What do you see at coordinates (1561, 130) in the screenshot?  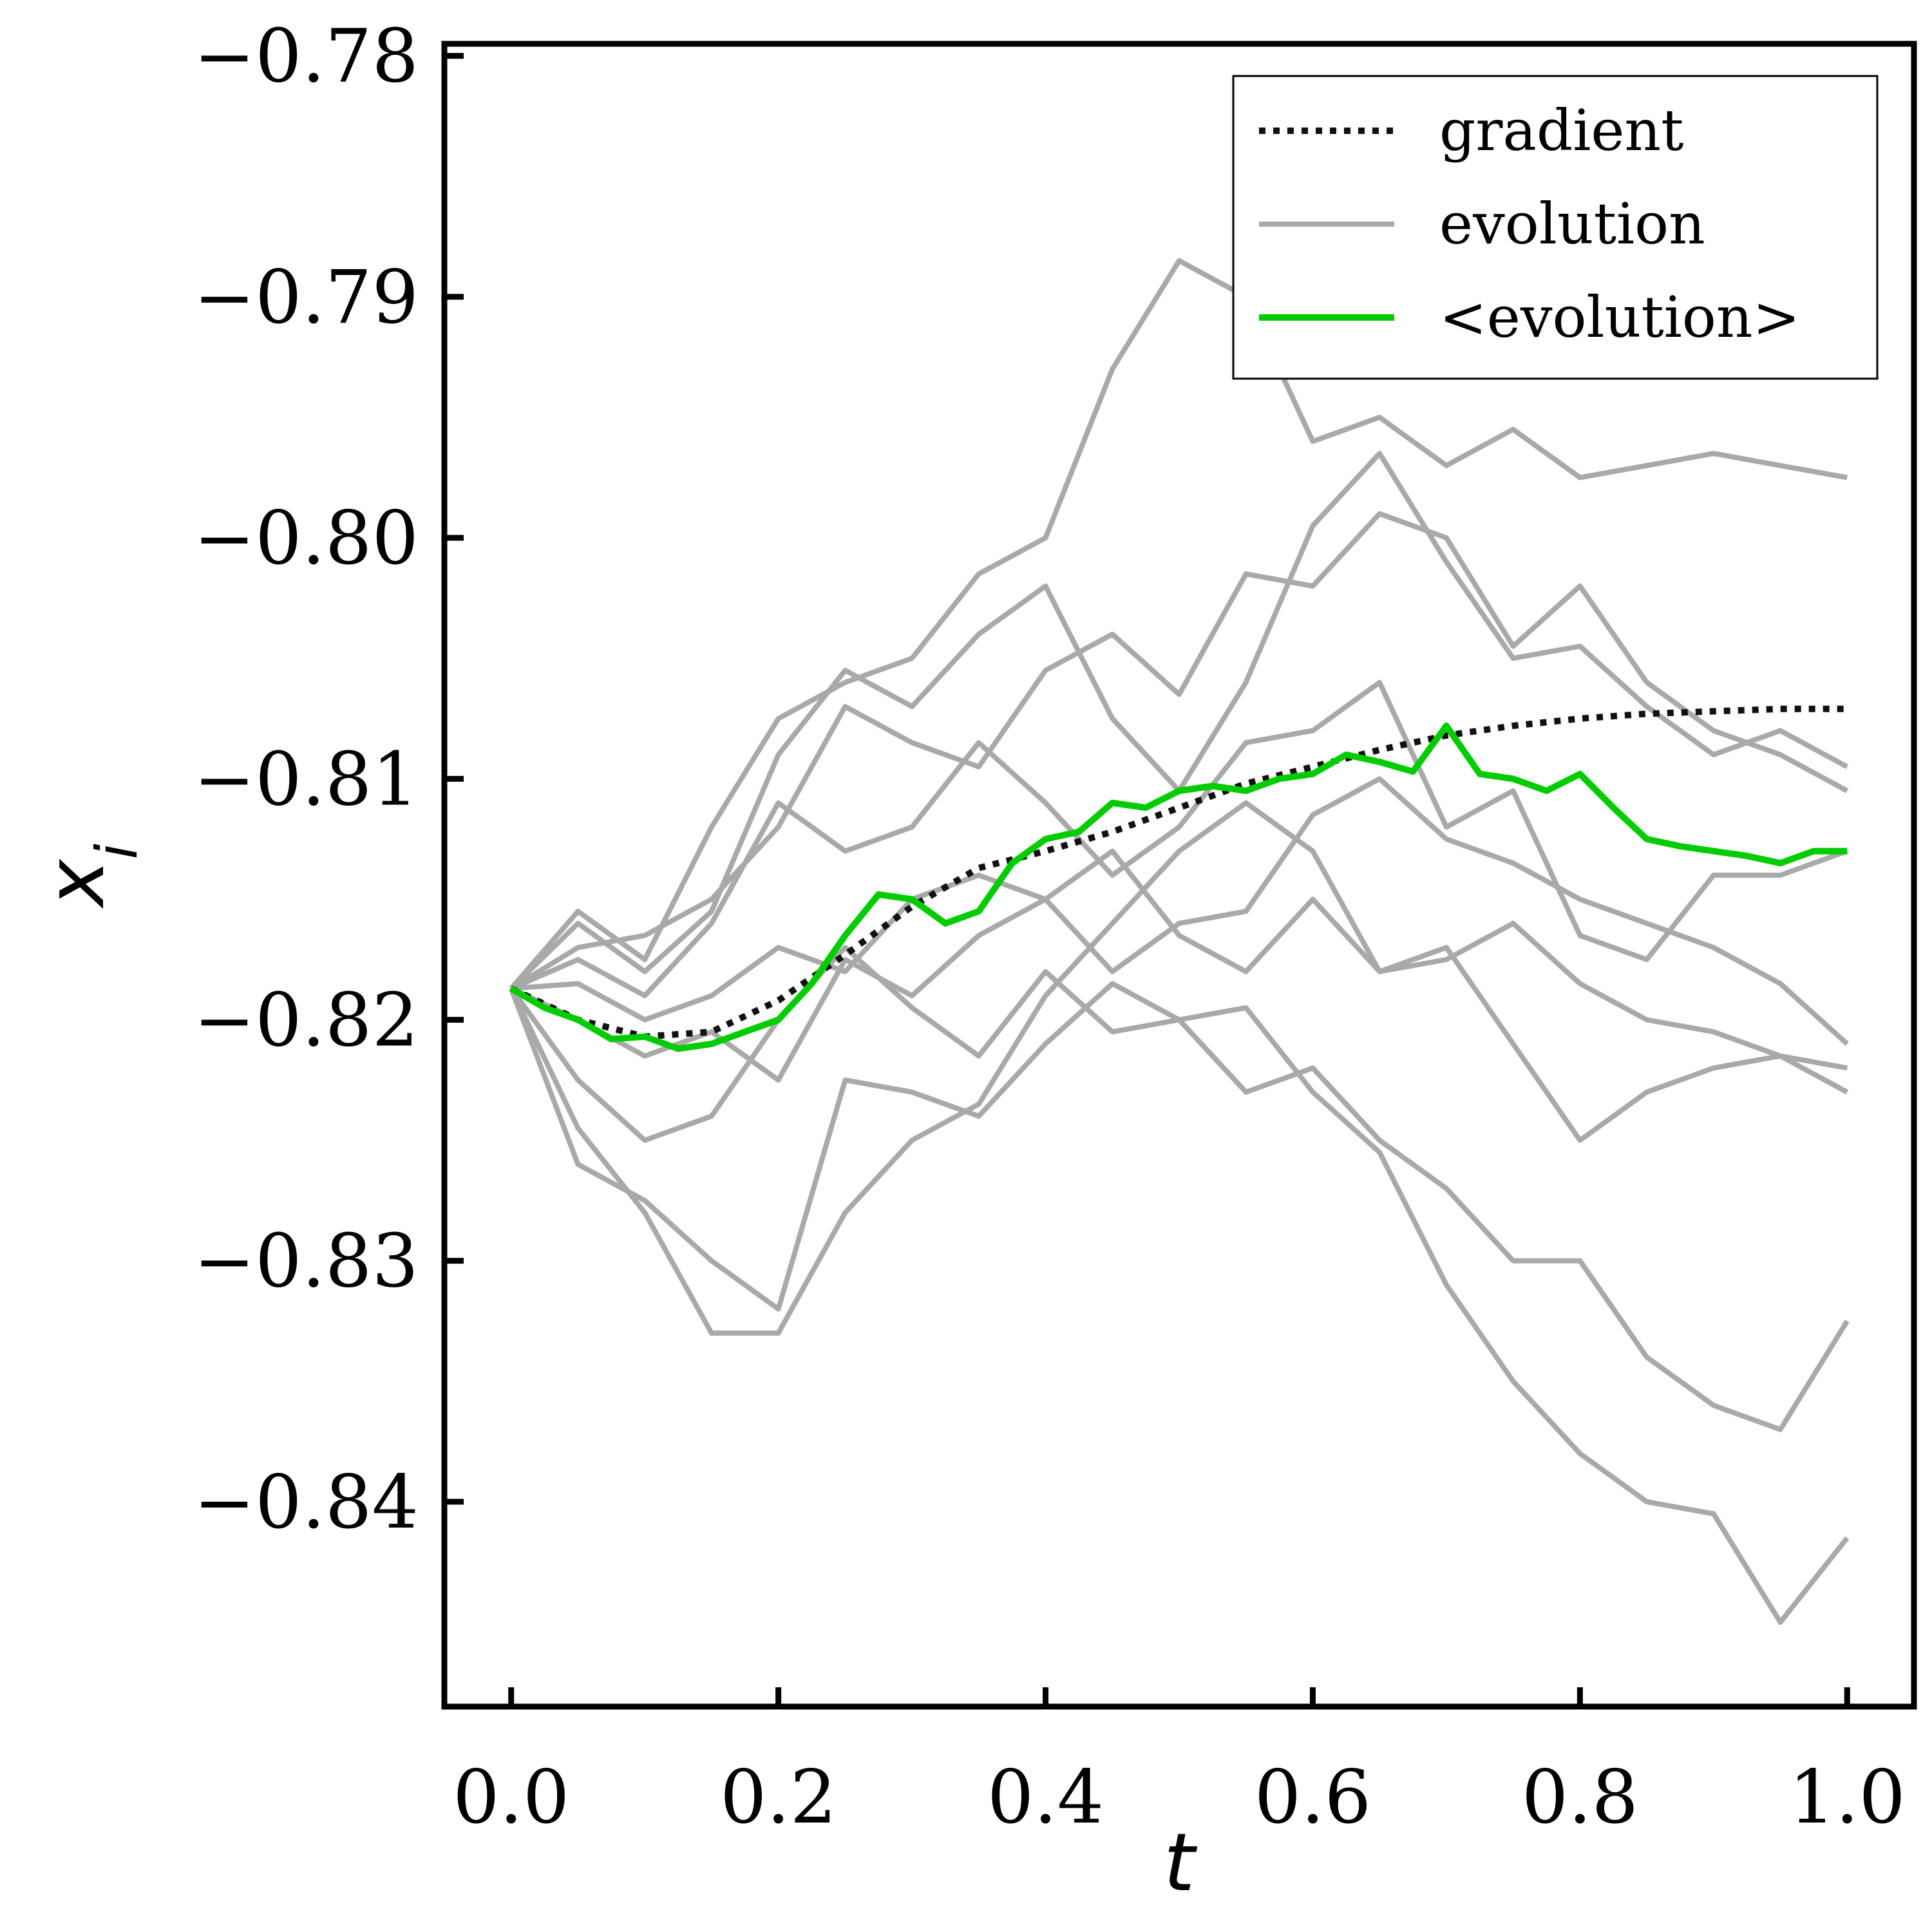 I see `legend-gradient-label: gradient` at bounding box center [1561, 130].